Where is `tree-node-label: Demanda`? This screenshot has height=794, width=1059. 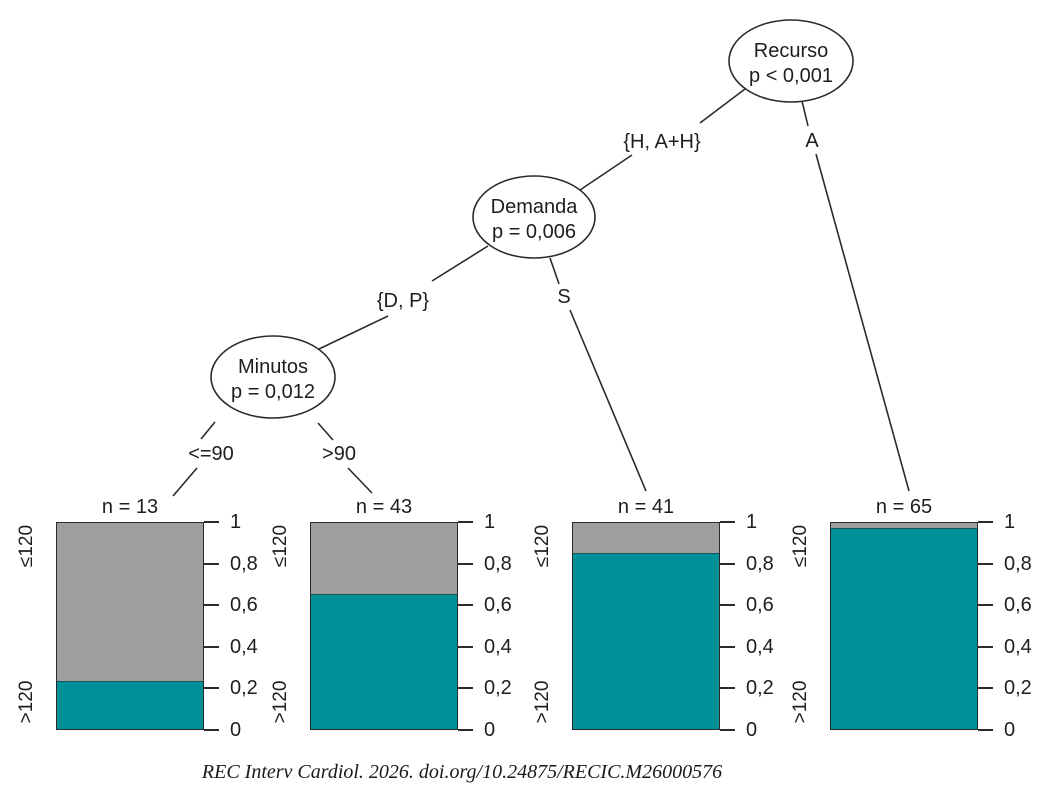
tree-node-label: Demanda is located at coordinates (535, 207).